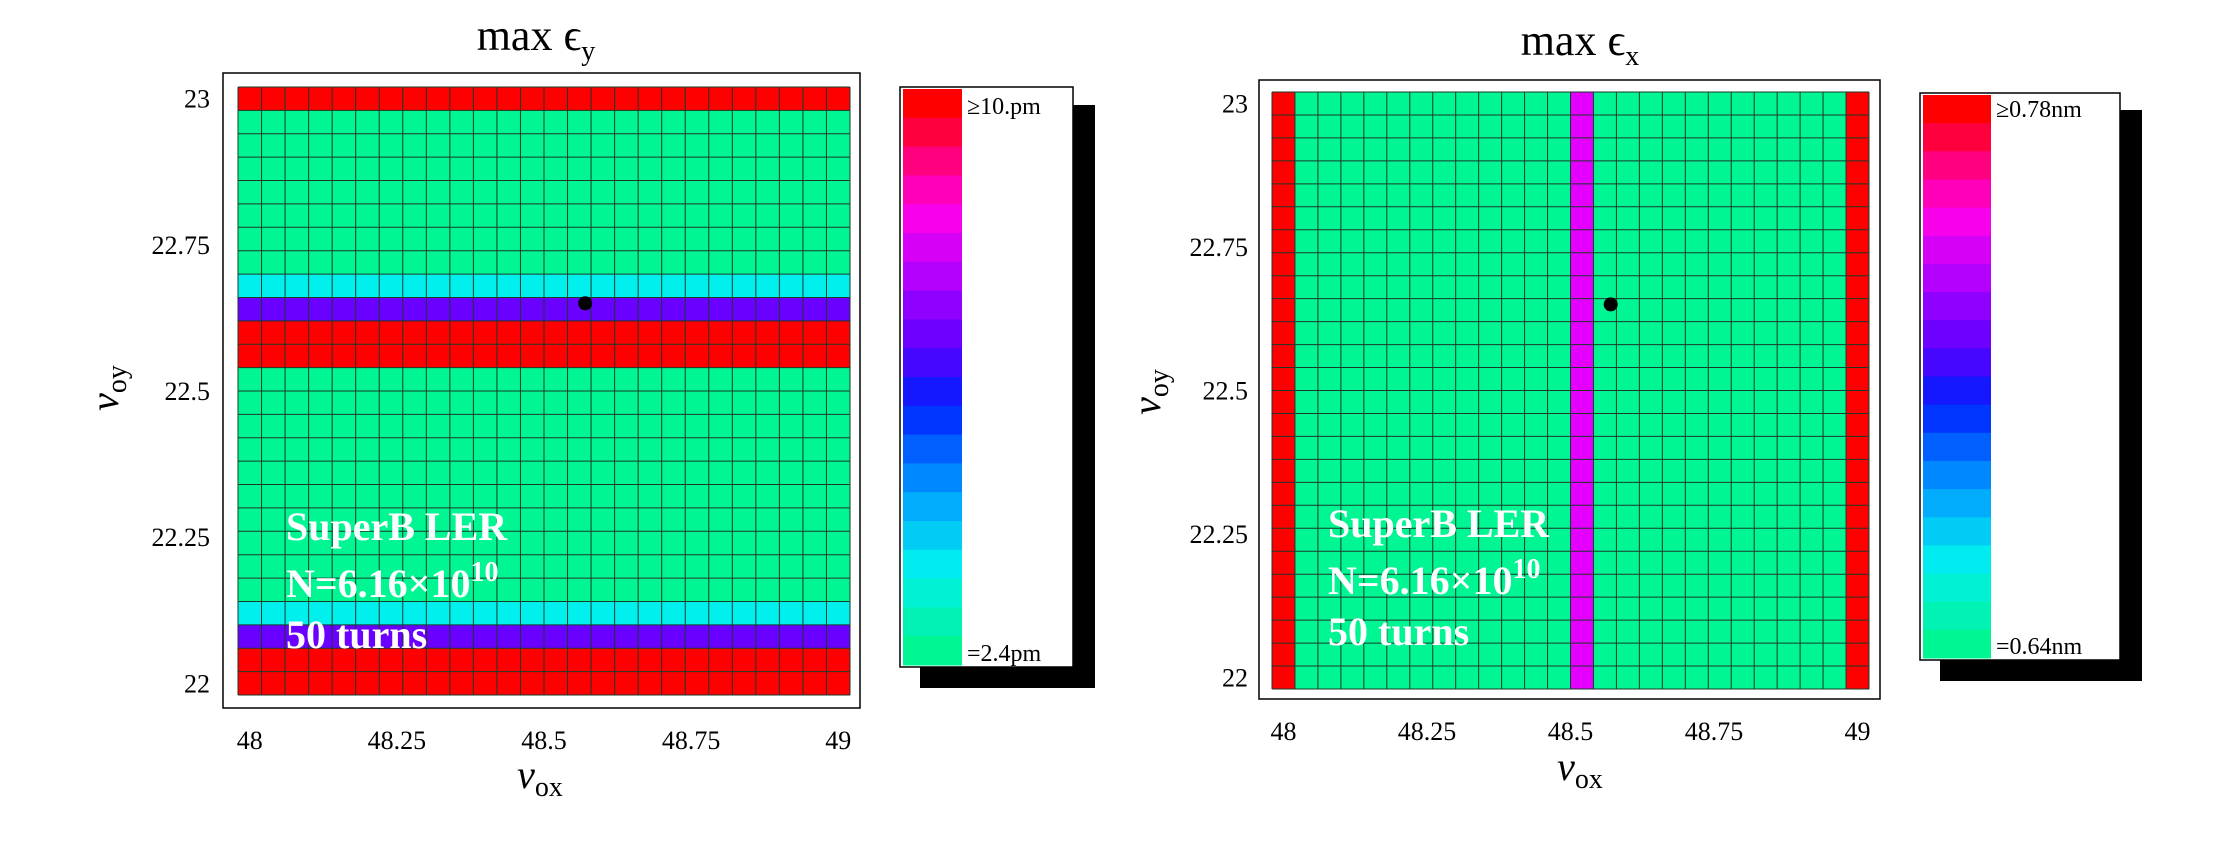 The width and height of the screenshot is (2224, 865). What do you see at coordinates (1219, 247) in the screenshot?
I see `y-tick-label: 22.75` at bounding box center [1219, 247].